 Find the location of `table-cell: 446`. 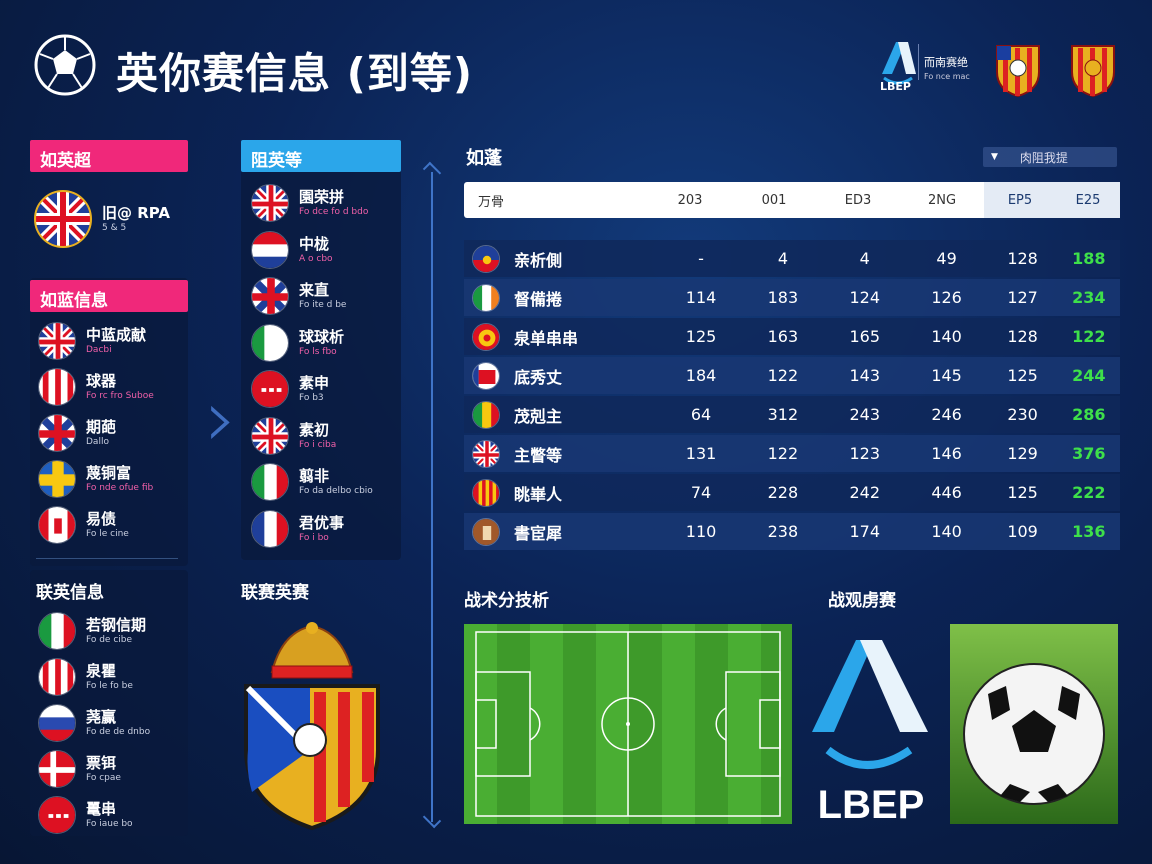

table-cell: 446 is located at coordinates (946, 492).